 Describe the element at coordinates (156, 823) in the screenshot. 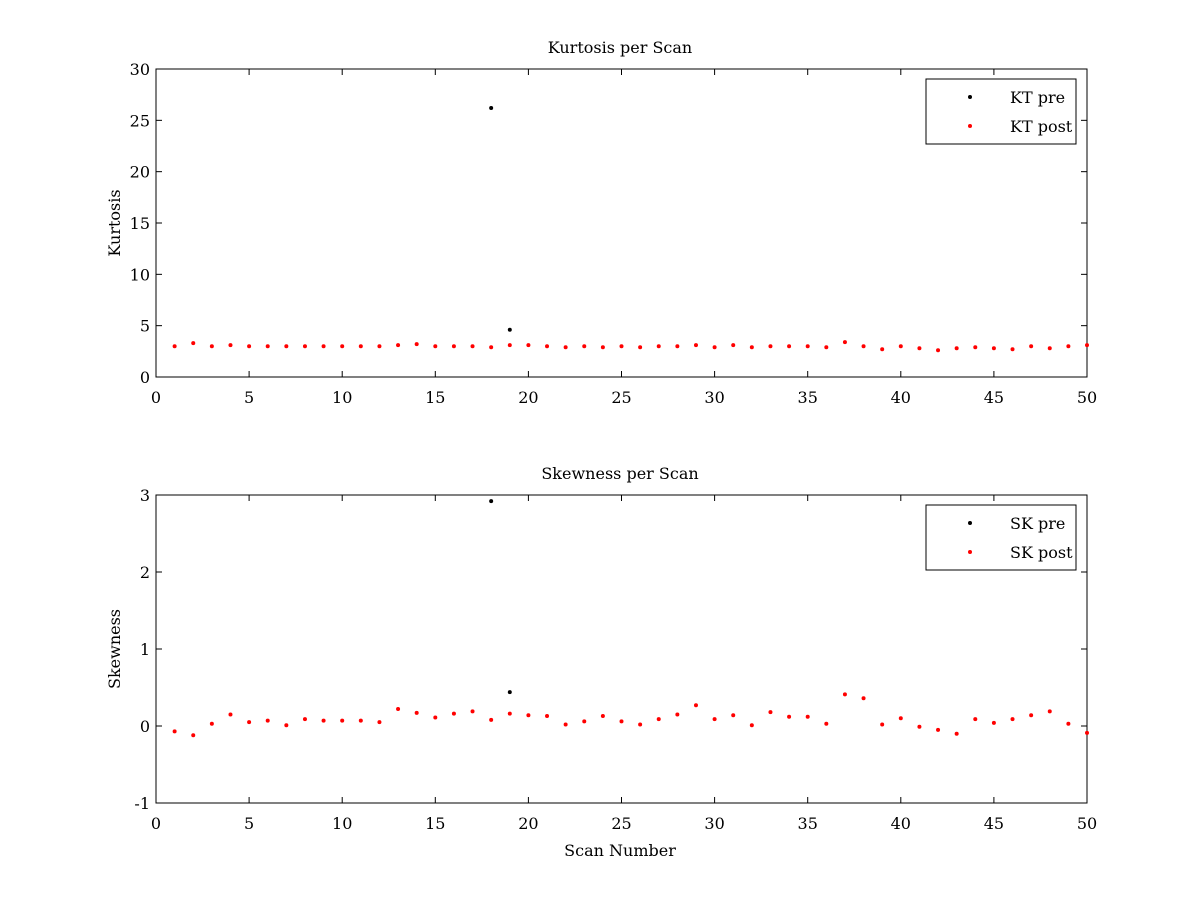

I see `skewness-x-tick-label: 0` at that location.